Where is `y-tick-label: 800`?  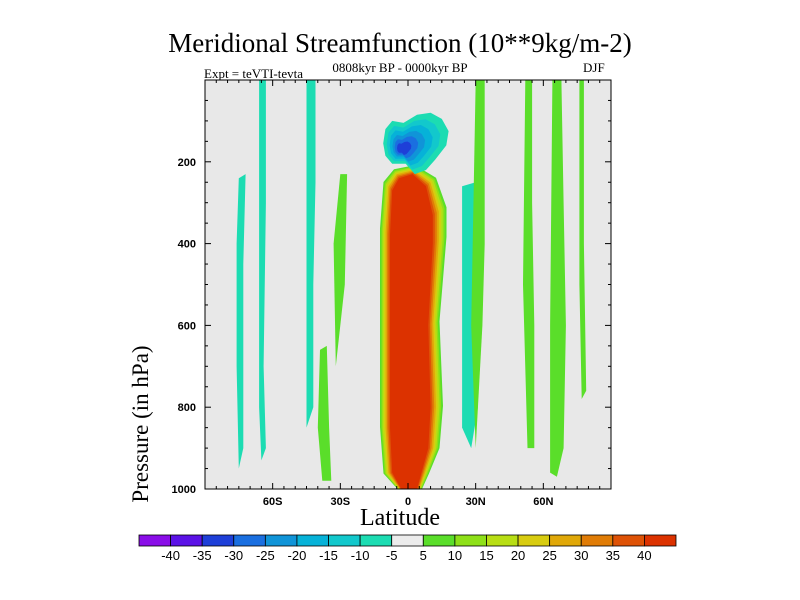 y-tick-label: 800 is located at coordinates (187, 408).